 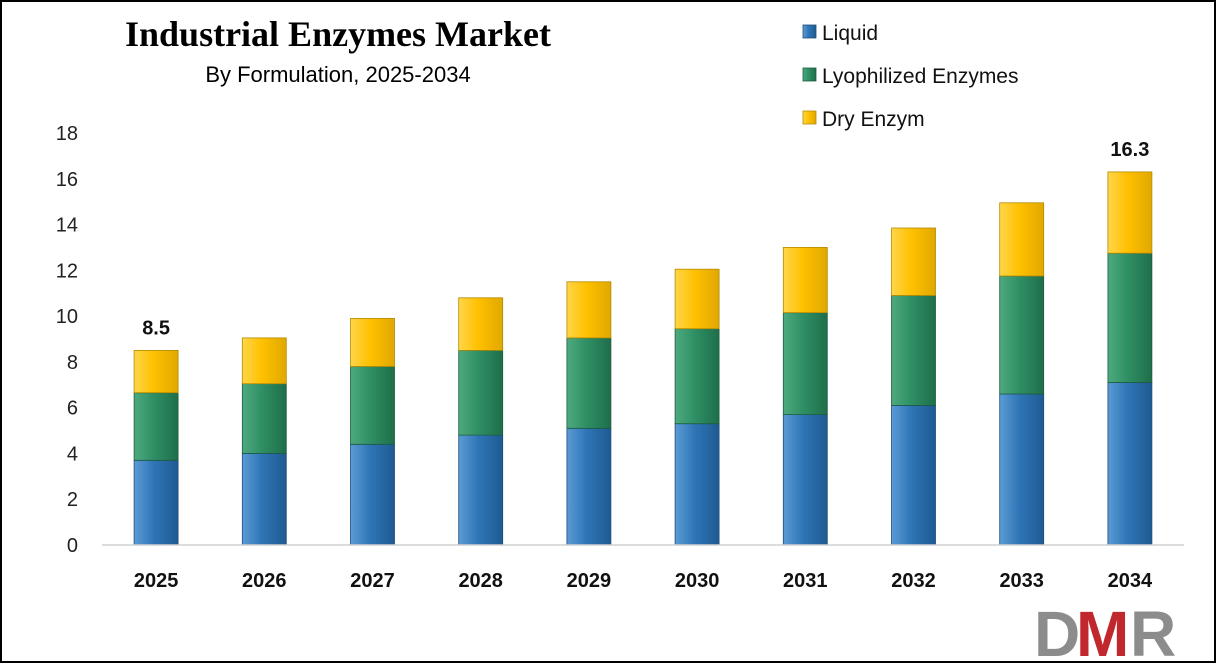 What do you see at coordinates (805, 480) in the screenshot?
I see `bar-liquid-2031` at bounding box center [805, 480].